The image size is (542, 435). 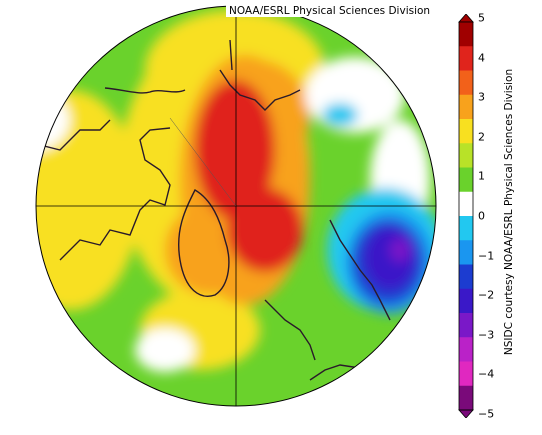 What do you see at coordinates (481, 58) in the screenshot?
I see `colorbar-tick-label: 4` at bounding box center [481, 58].